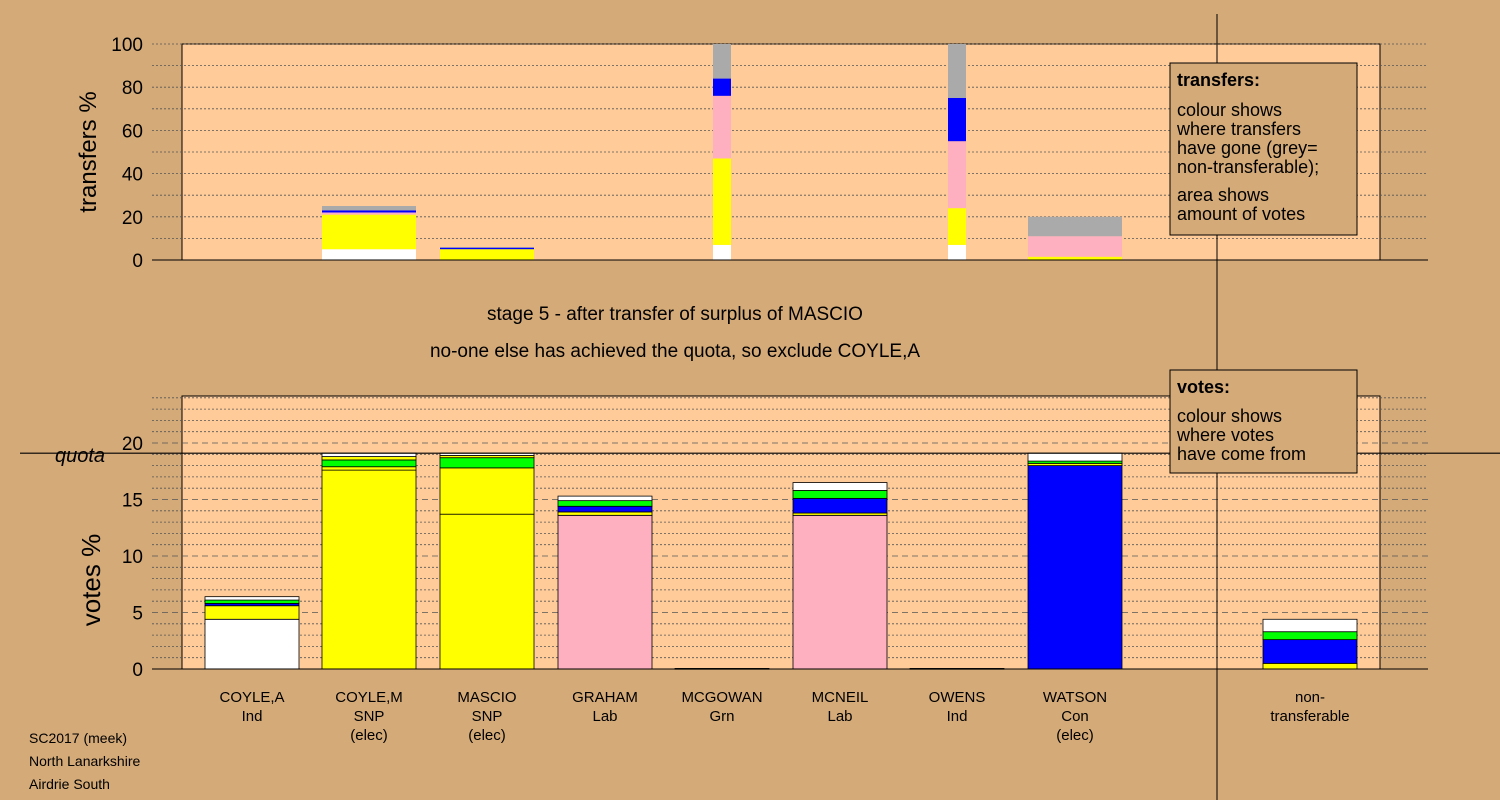  Describe the element at coordinates (132, 218) in the screenshot. I see `transfers-tick-label: 20` at that location.